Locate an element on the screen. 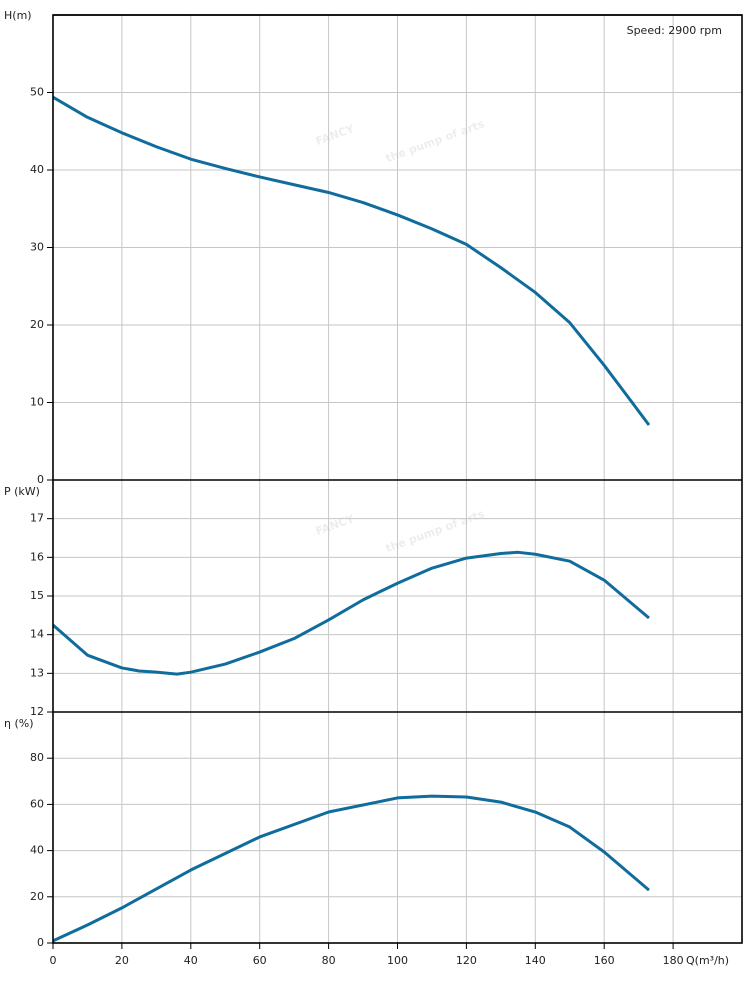 The image size is (749, 982). y-tick-label: 17 is located at coordinates (37, 518).